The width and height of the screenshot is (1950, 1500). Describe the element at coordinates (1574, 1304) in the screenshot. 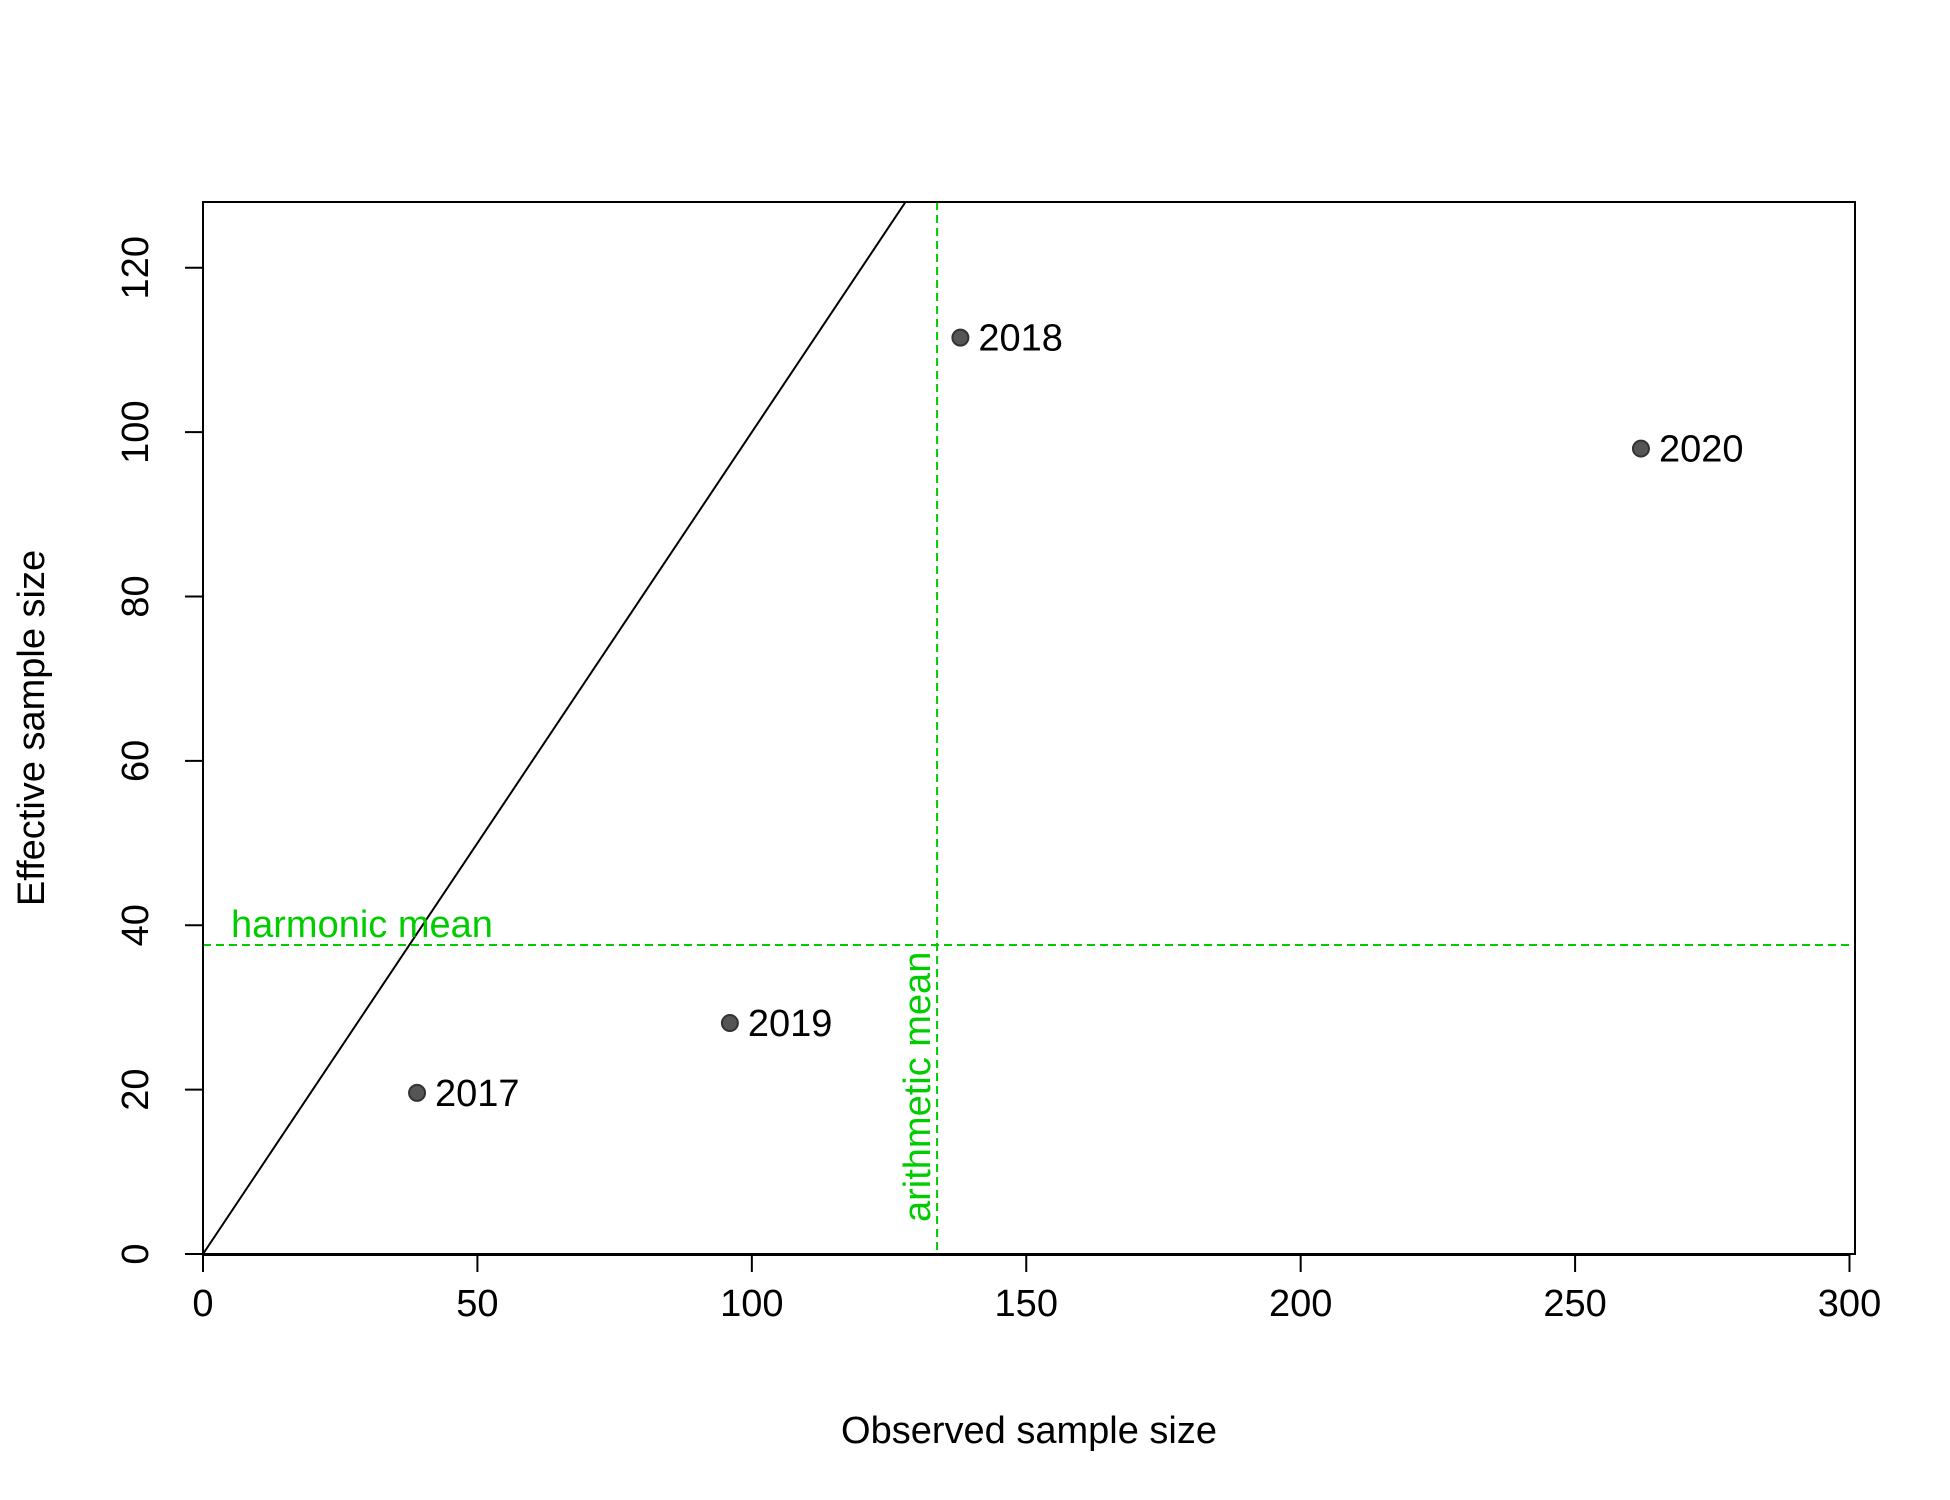

I see `x-tick-label: 250` at that location.